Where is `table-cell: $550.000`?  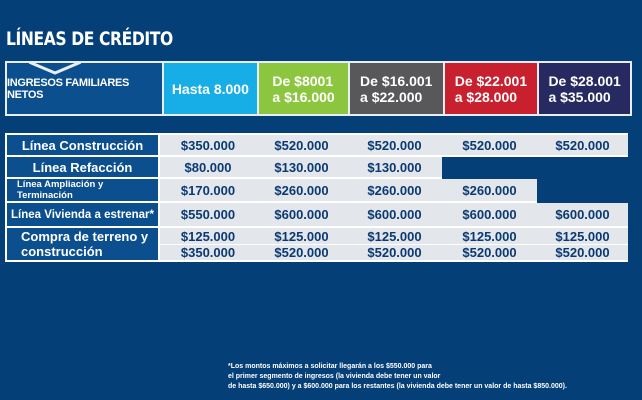 table-cell: $550.000 is located at coordinates (208, 214).